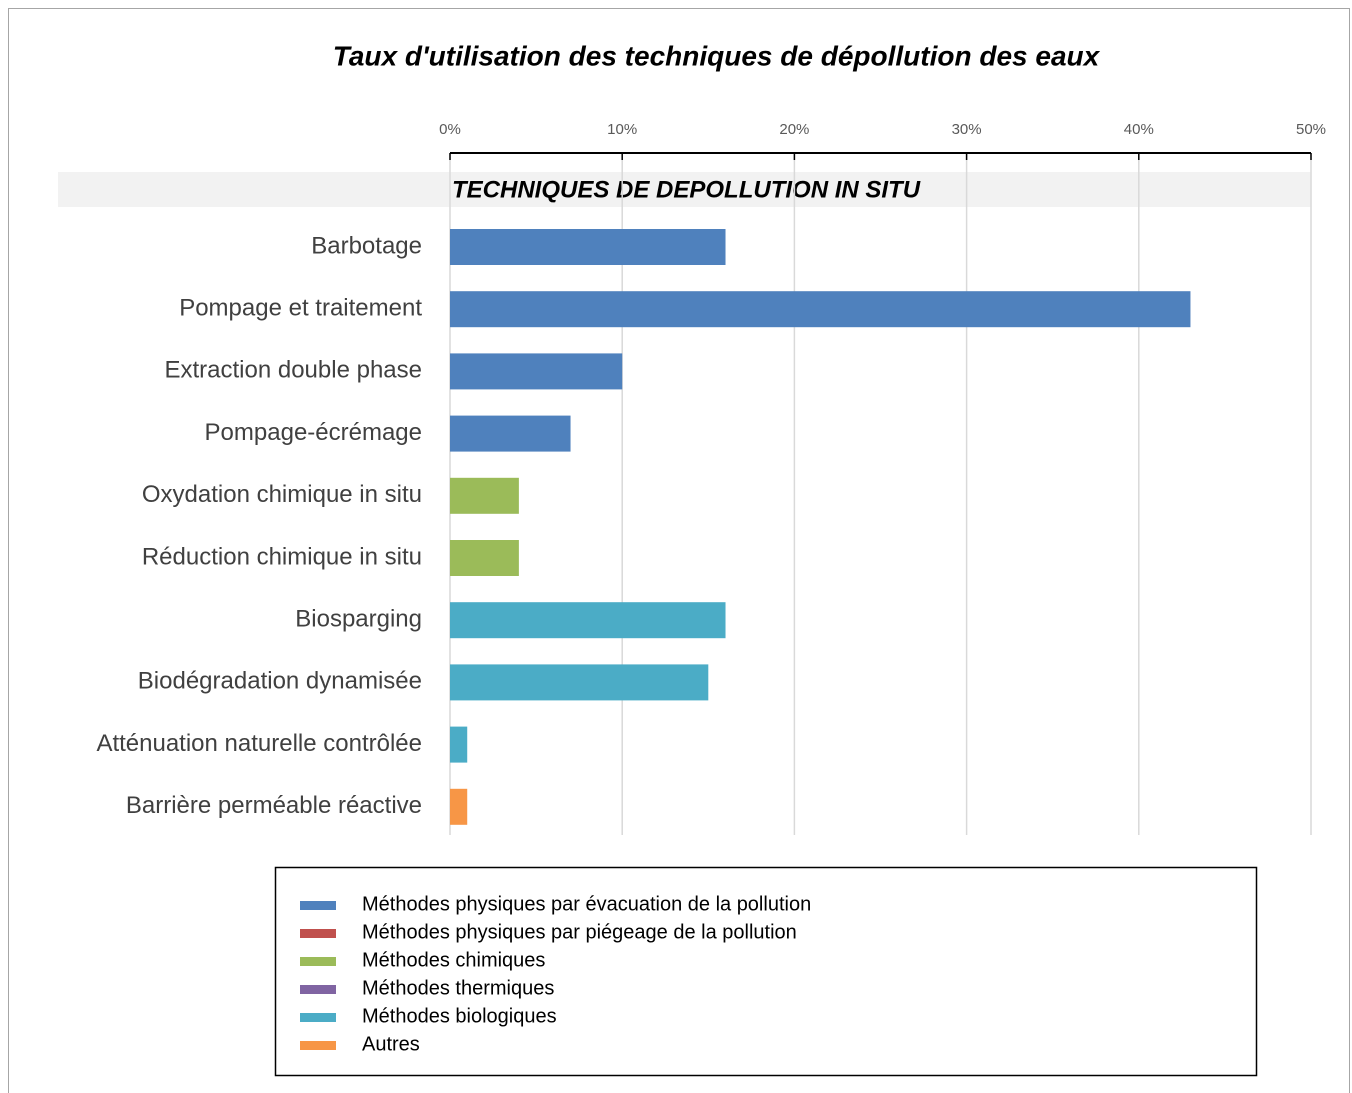 This screenshot has width=1352, height=1093. Describe the element at coordinates (391, 1044) in the screenshot. I see `legend-label: Autres` at that location.